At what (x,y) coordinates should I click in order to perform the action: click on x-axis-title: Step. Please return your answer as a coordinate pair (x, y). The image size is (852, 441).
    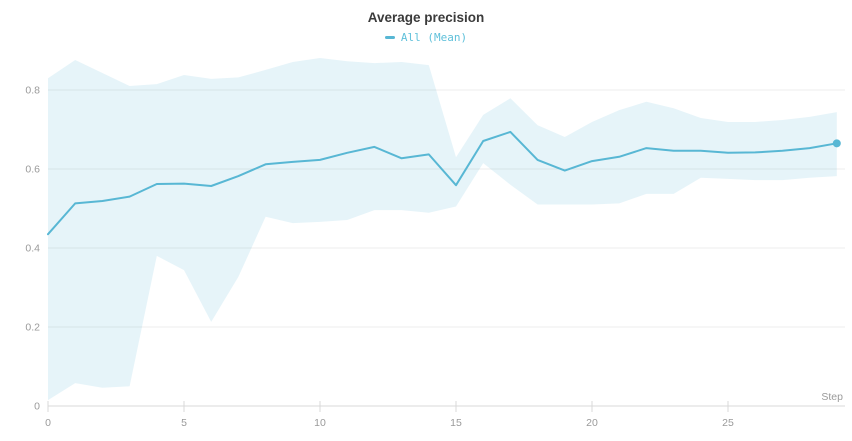
    Looking at the image, I should click on (832, 397).